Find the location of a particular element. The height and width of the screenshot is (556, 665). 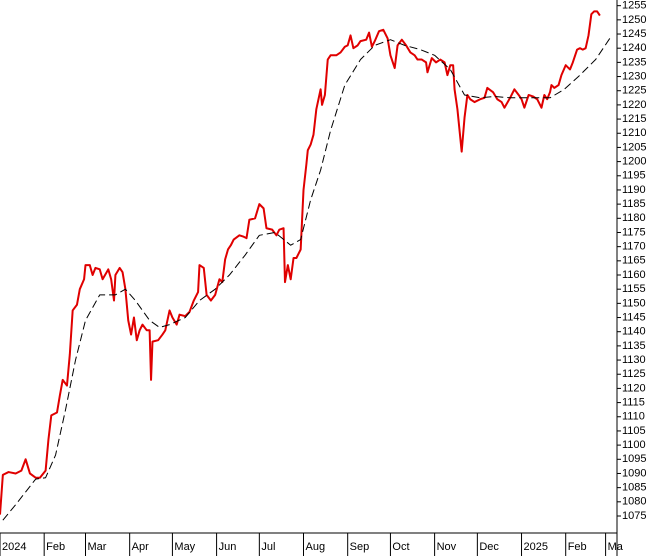

y-tick-label: 1080 is located at coordinates (634, 502).